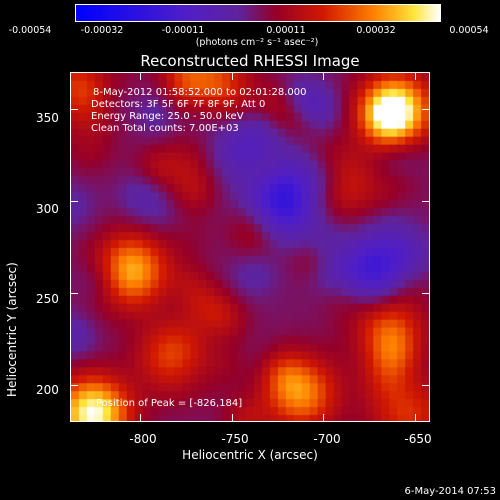 Image resolution: width=500 pixels, height=500 pixels. I want to click on chart-title: Reconstructed RHESSI Image, so click(250, 61).